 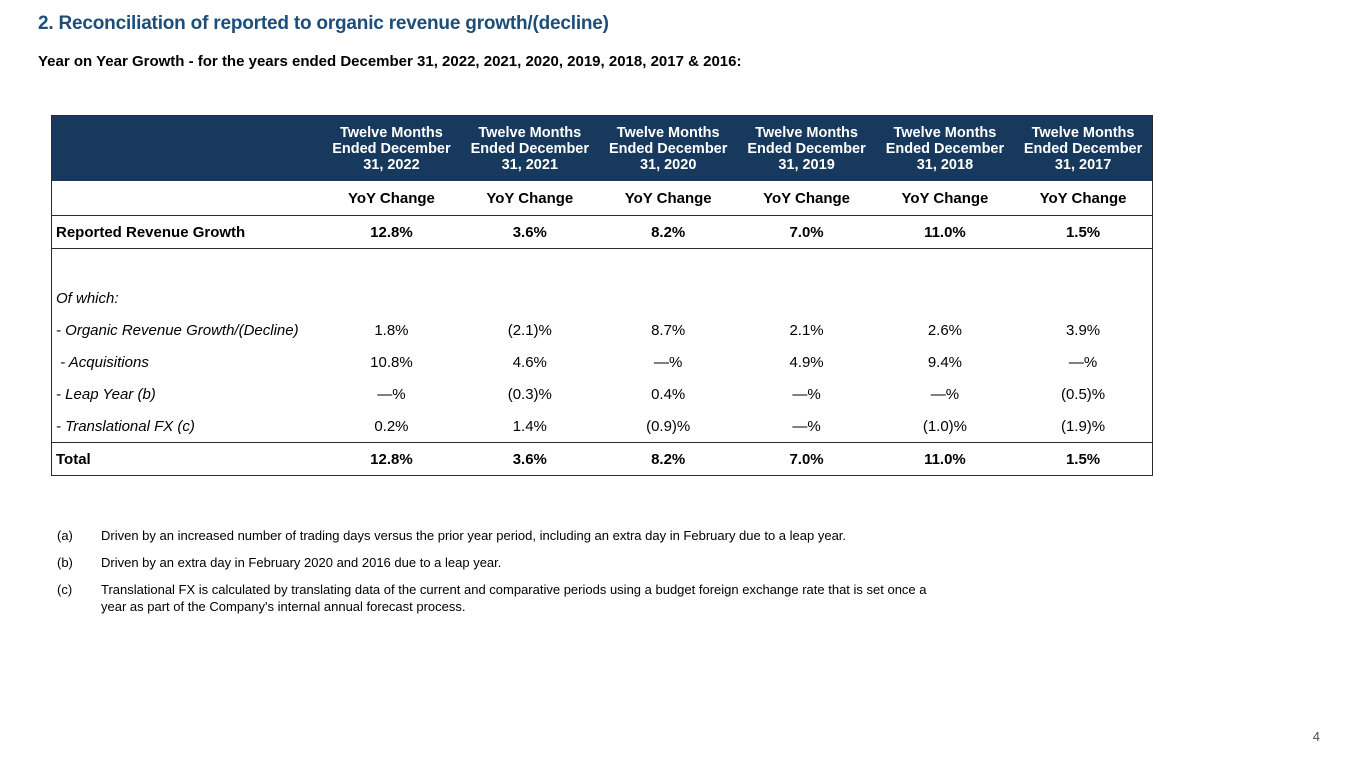 I want to click on page-number: 4, so click(x=1316, y=736).